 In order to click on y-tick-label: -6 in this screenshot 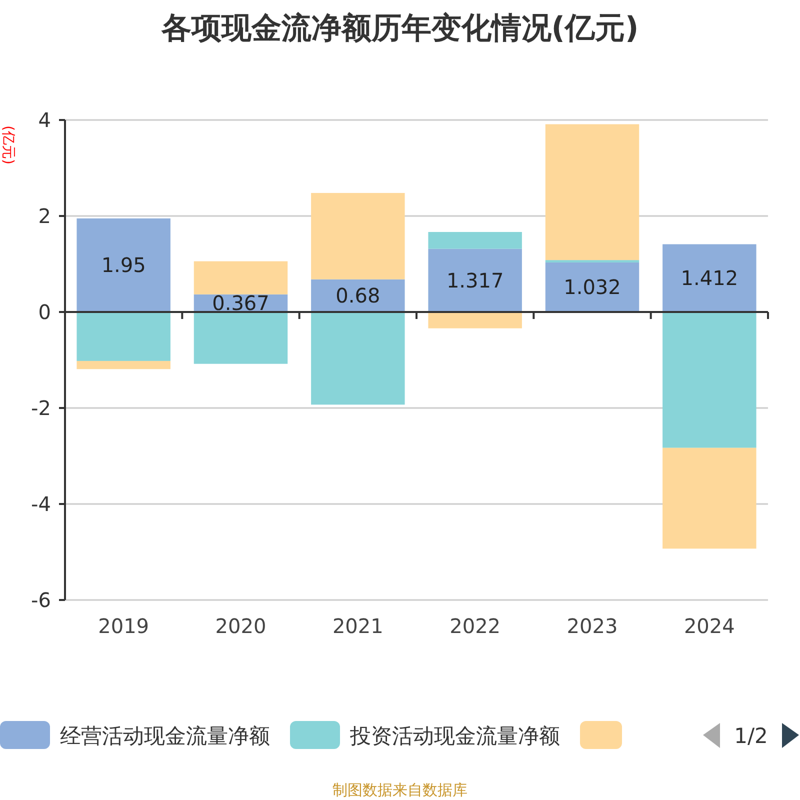, I will do `click(41, 600)`.